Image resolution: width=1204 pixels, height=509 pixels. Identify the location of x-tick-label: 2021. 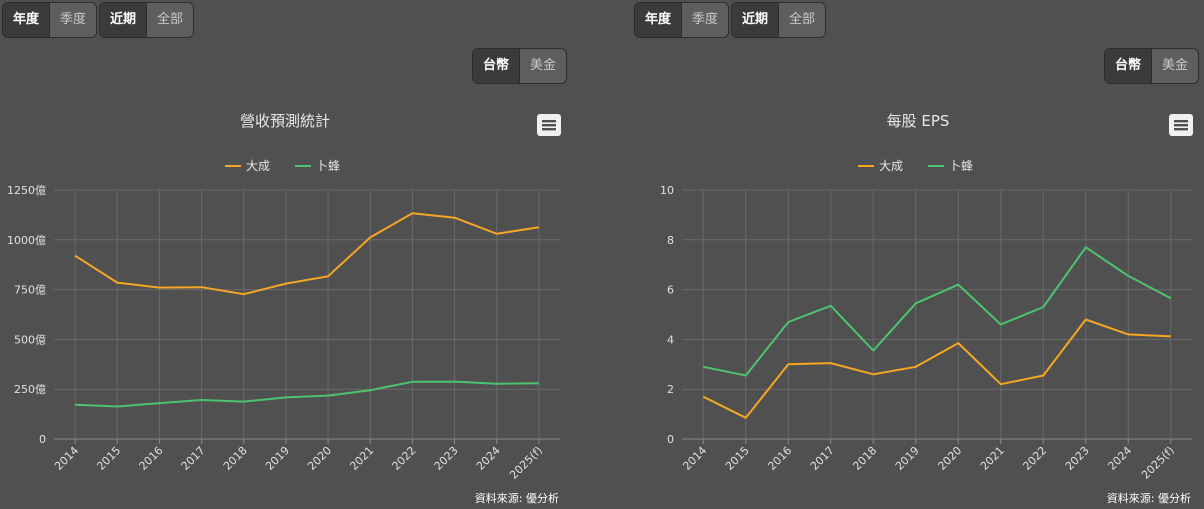
(361, 458).